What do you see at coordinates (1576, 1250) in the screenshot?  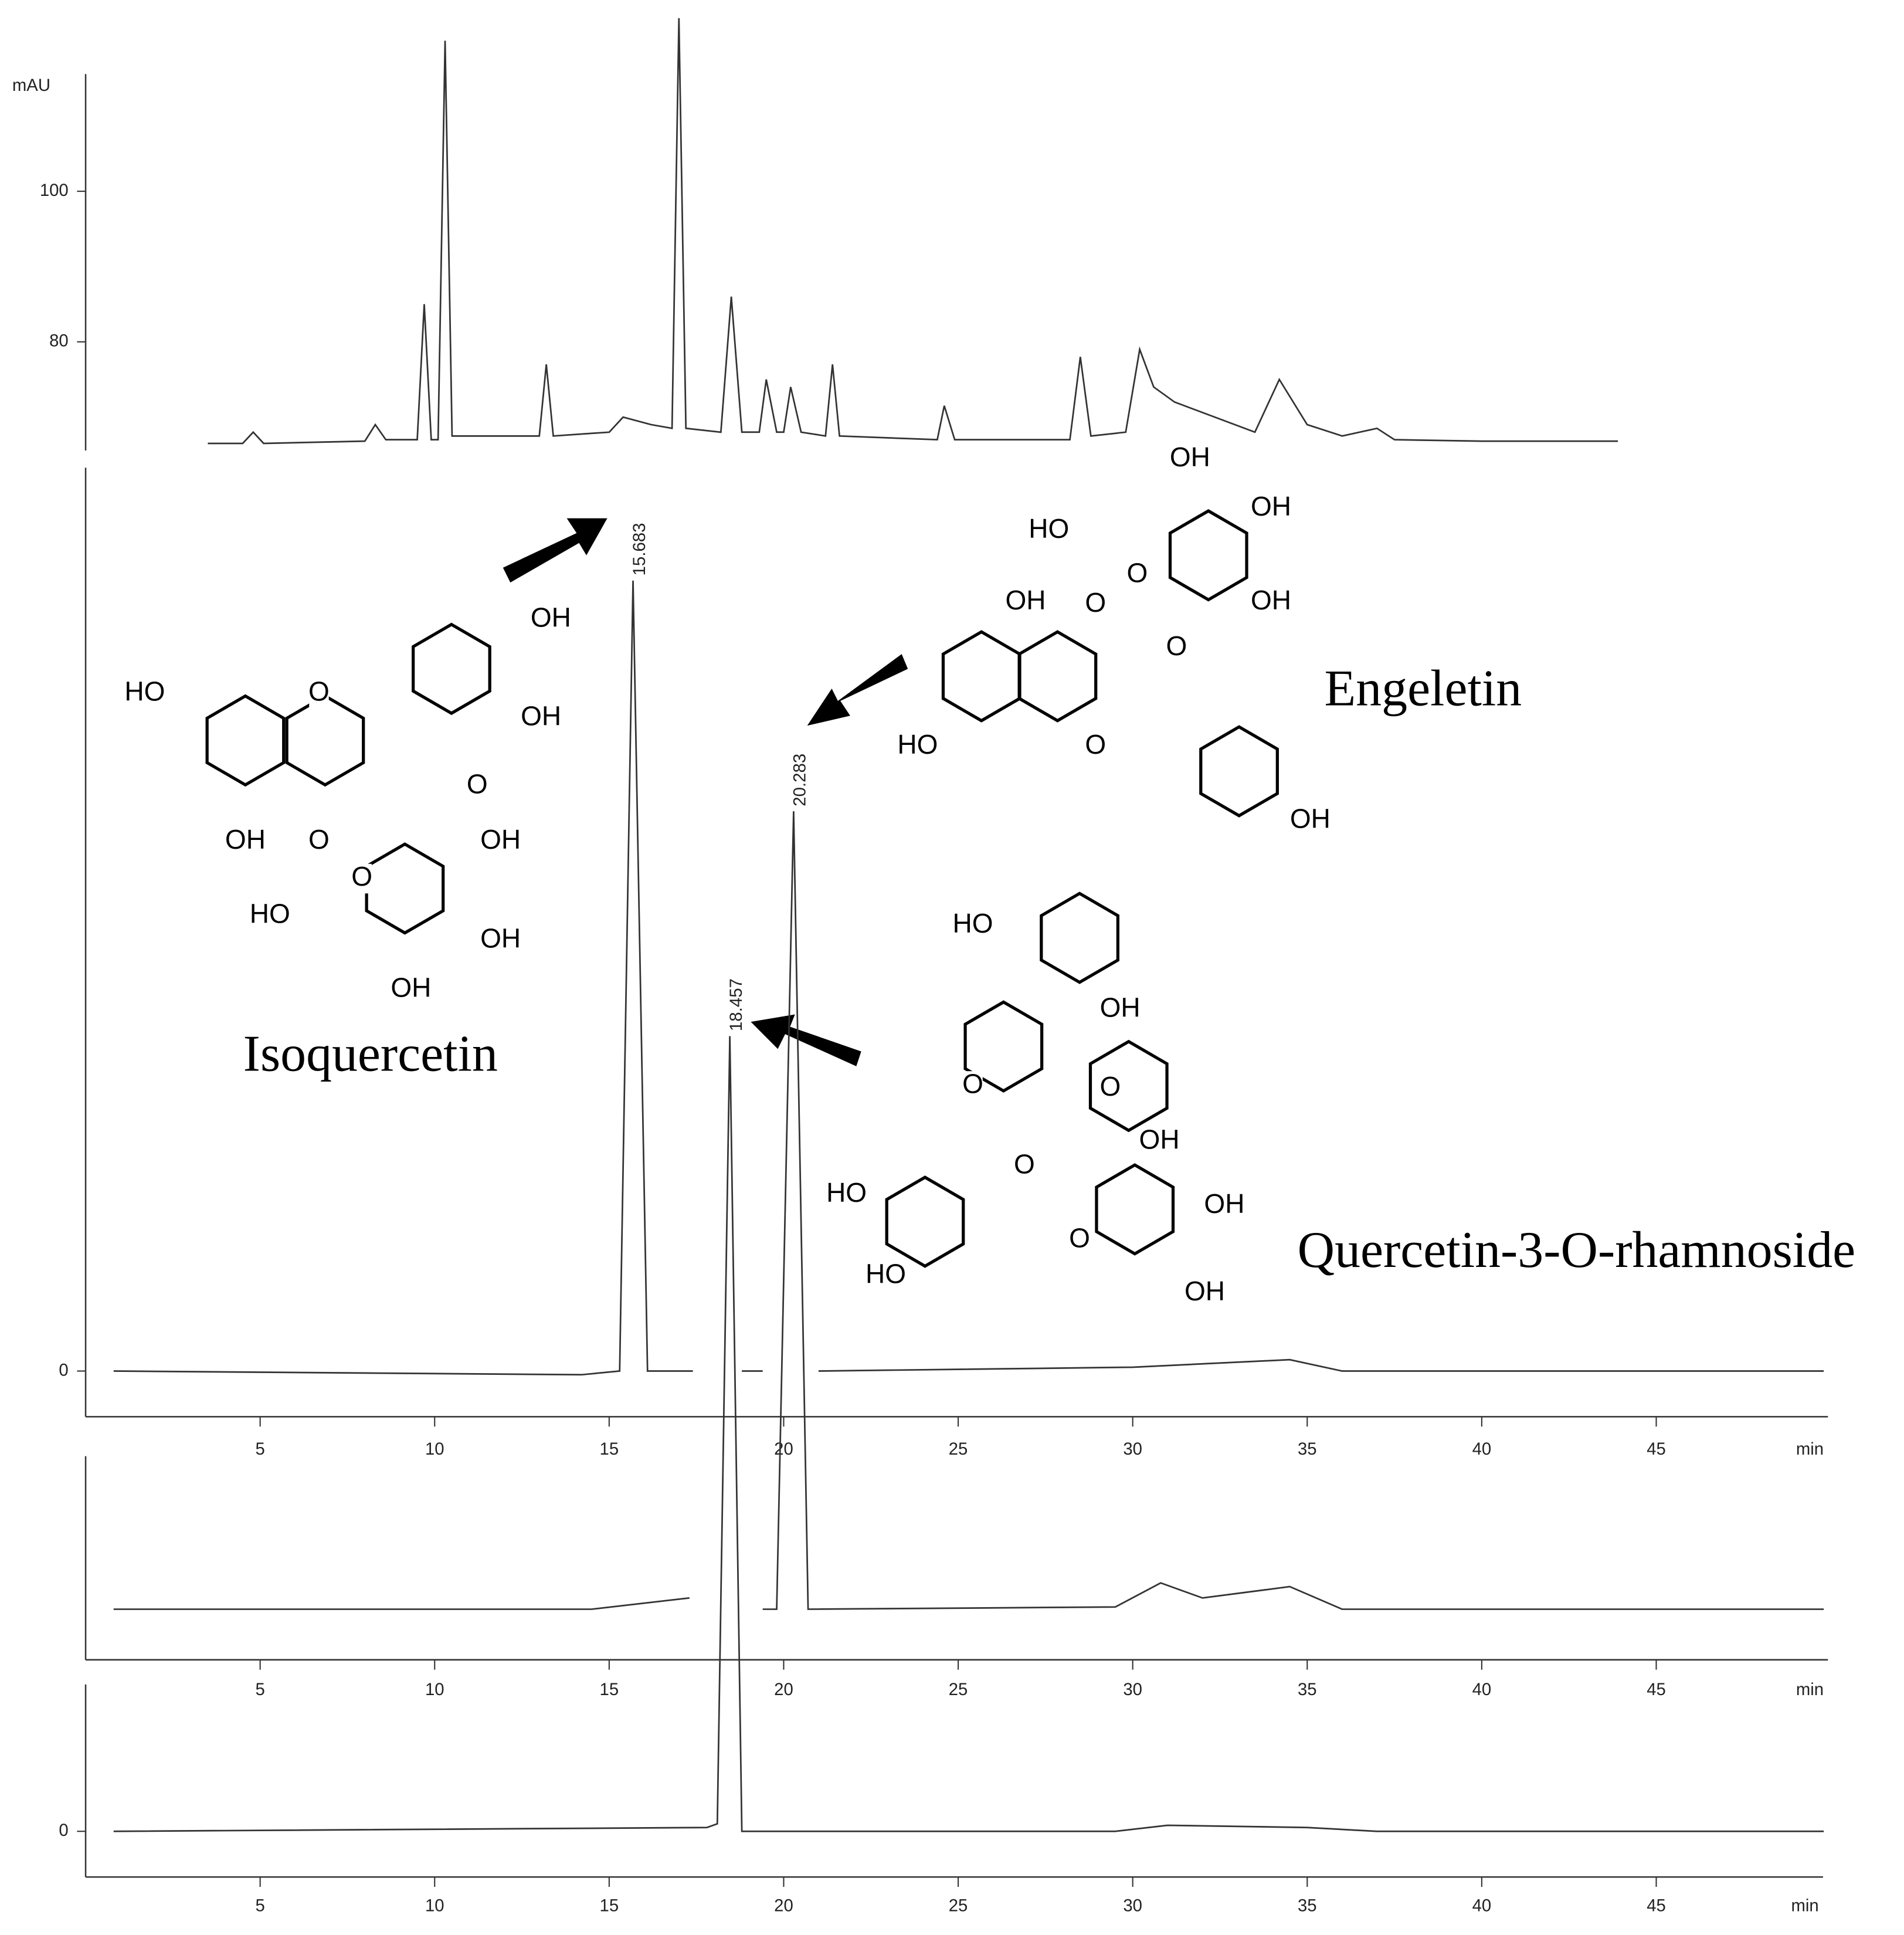 I see `compound-name: Quercetin-3-O-rhamnoside` at bounding box center [1576, 1250].